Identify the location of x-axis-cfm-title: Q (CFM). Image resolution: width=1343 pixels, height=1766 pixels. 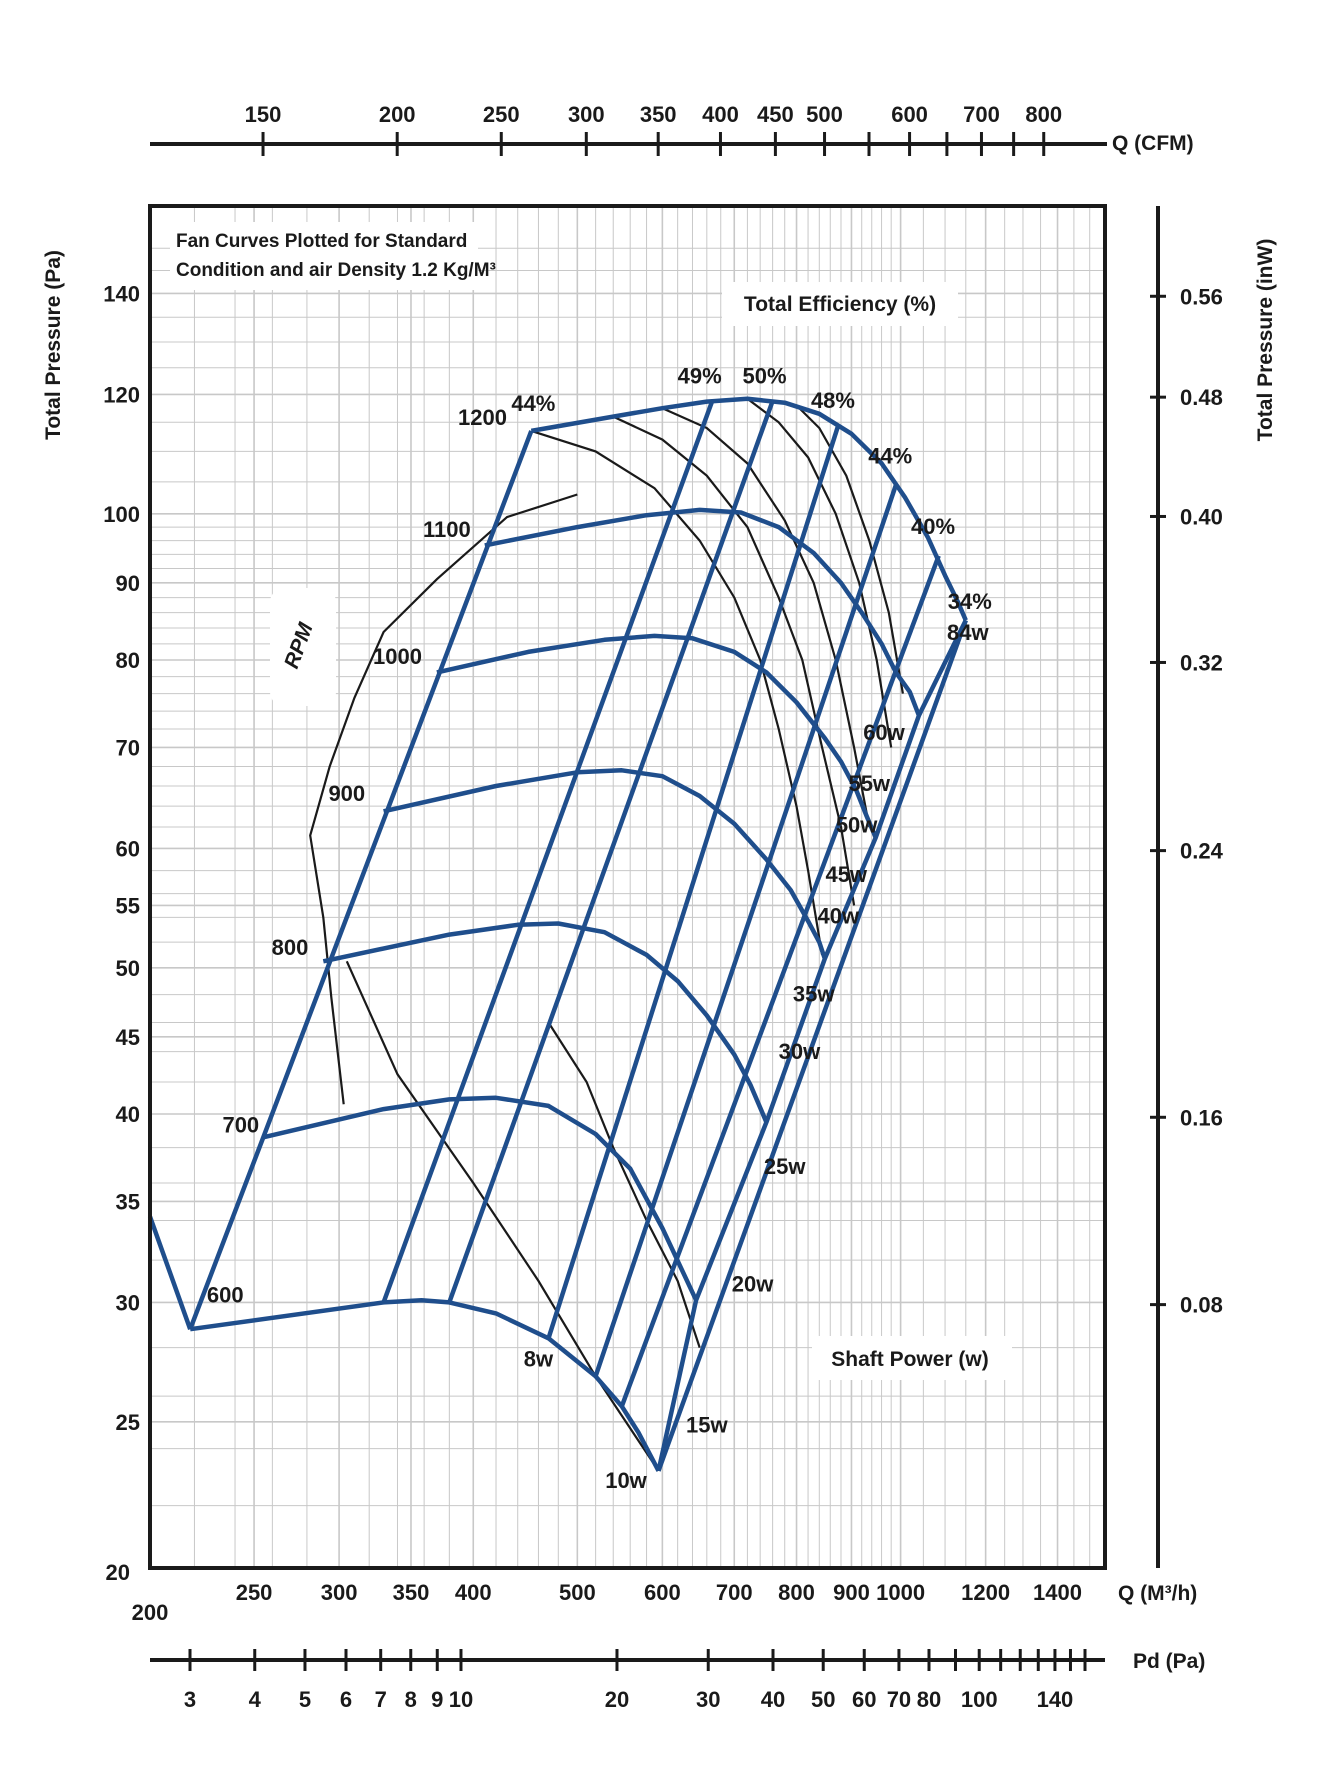
(1153, 143).